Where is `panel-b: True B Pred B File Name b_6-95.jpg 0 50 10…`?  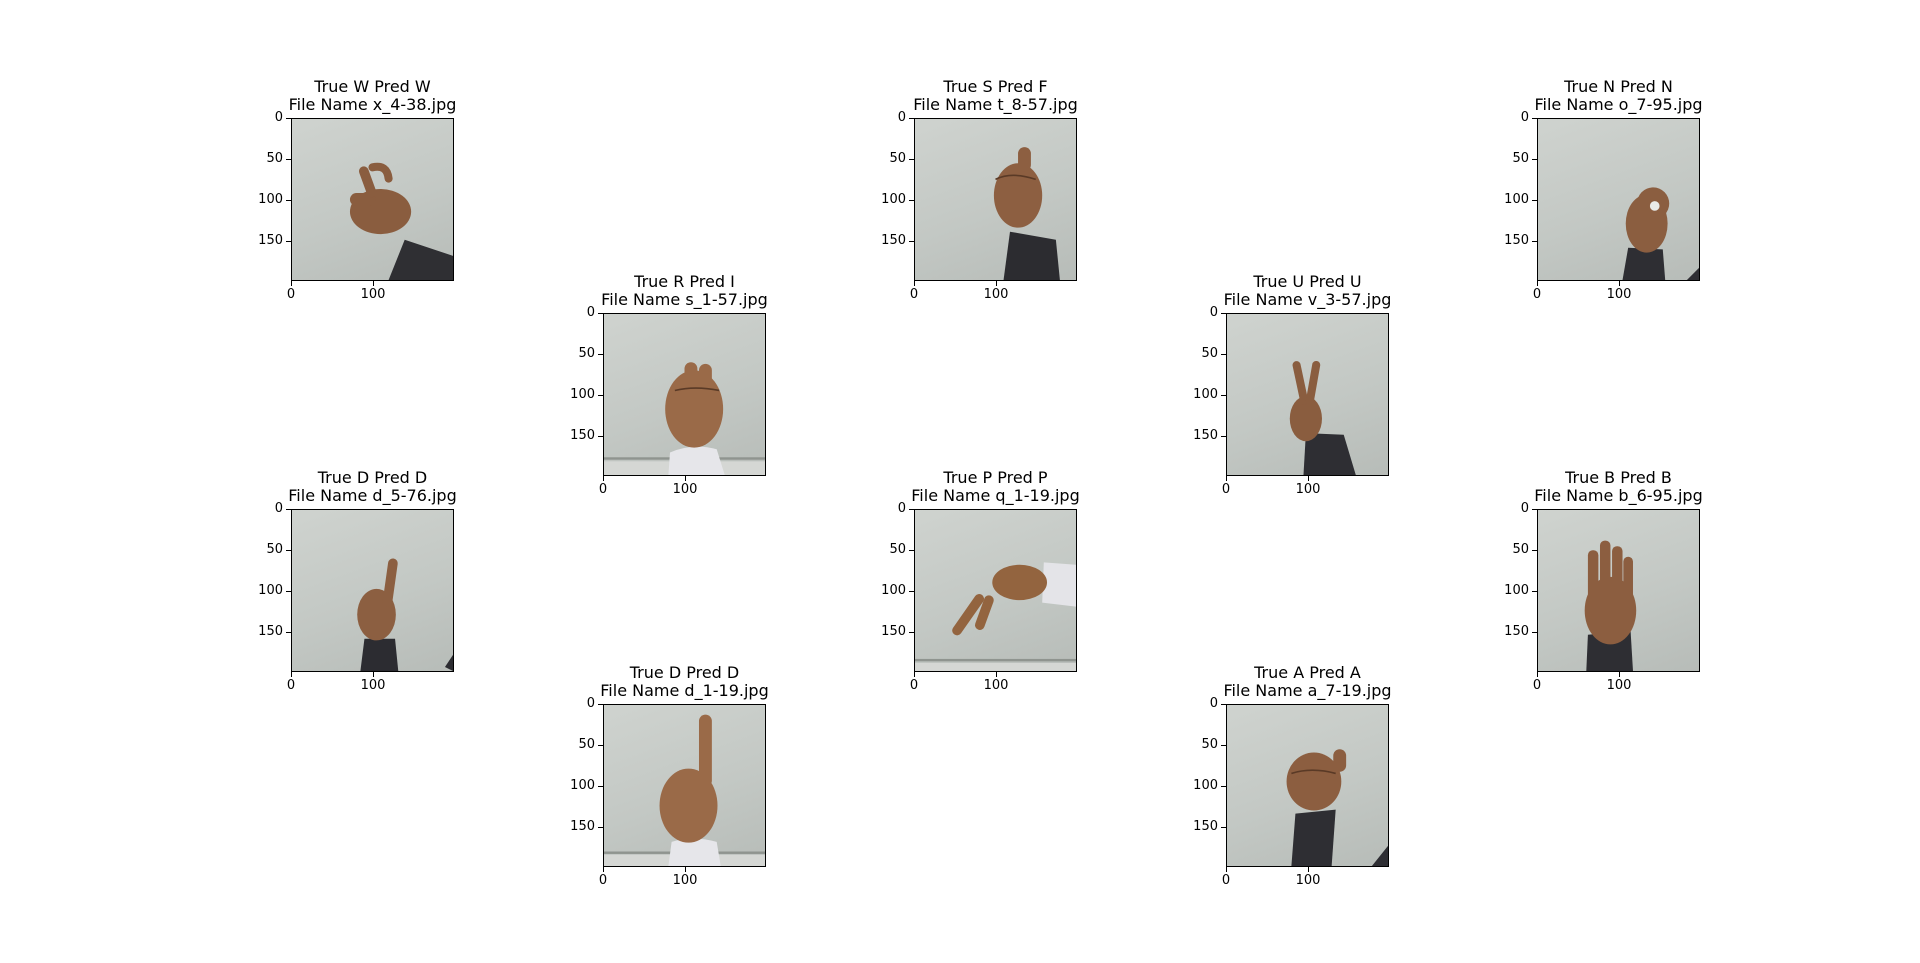
panel-b: True B Pred B File Name b_6-95.jpg 0 50 10… is located at coordinates (1603, 581).